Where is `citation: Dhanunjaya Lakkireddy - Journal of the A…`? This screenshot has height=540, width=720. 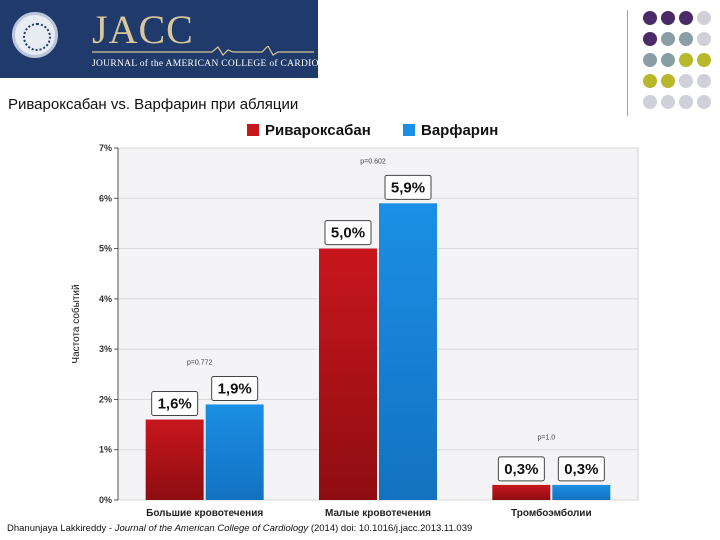
citation: Dhanunjaya Lakkireddy - Journal of the A… is located at coordinates (239, 528).